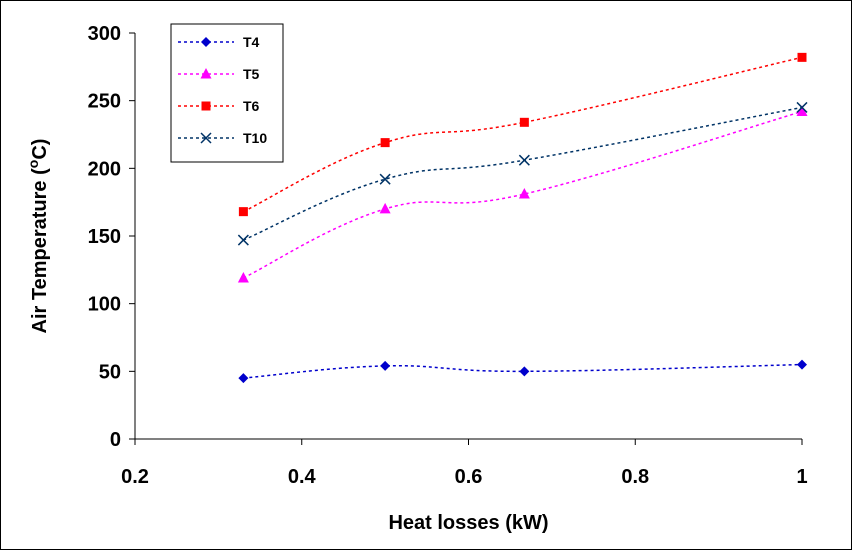  What do you see at coordinates (40, 251) in the screenshot?
I see `y-axis-title-main: Air Temperature (` at bounding box center [40, 251].